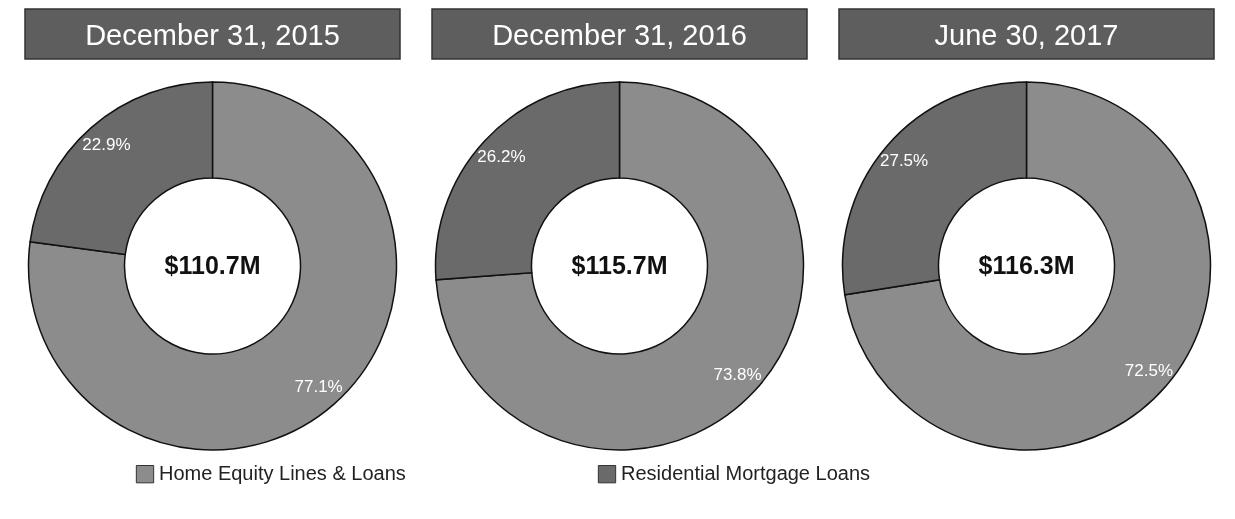  Describe the element at coordinates (737, 375) in the screenshot. I see `data-label: 73.8%` at that location.